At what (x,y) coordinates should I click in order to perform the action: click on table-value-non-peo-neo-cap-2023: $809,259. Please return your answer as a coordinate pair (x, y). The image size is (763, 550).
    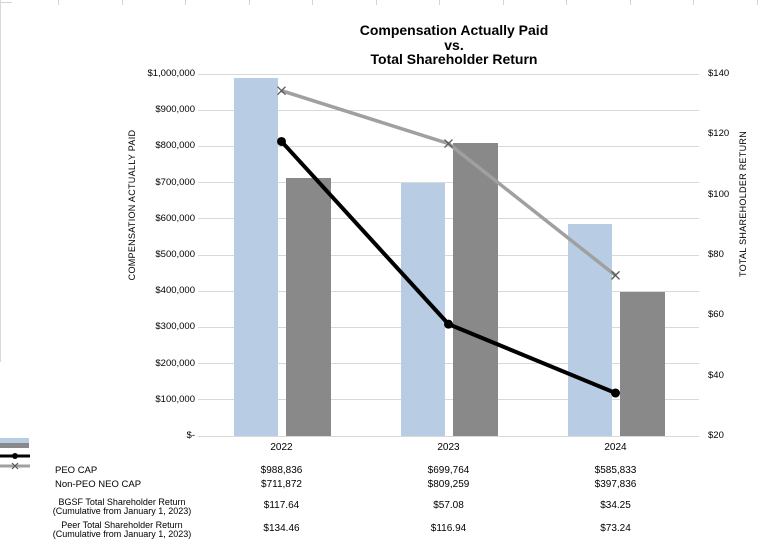
    Looking at the image, I should click on (448, 484).